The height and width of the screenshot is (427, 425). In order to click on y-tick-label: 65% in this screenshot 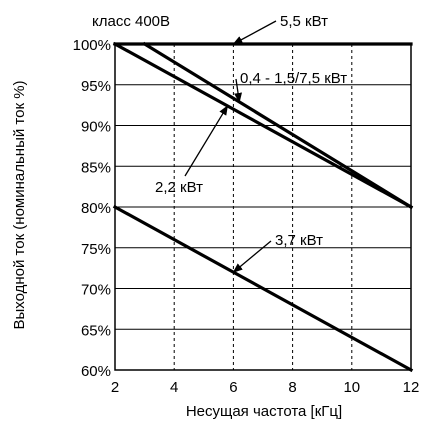, I will do `click(96, 330)`.